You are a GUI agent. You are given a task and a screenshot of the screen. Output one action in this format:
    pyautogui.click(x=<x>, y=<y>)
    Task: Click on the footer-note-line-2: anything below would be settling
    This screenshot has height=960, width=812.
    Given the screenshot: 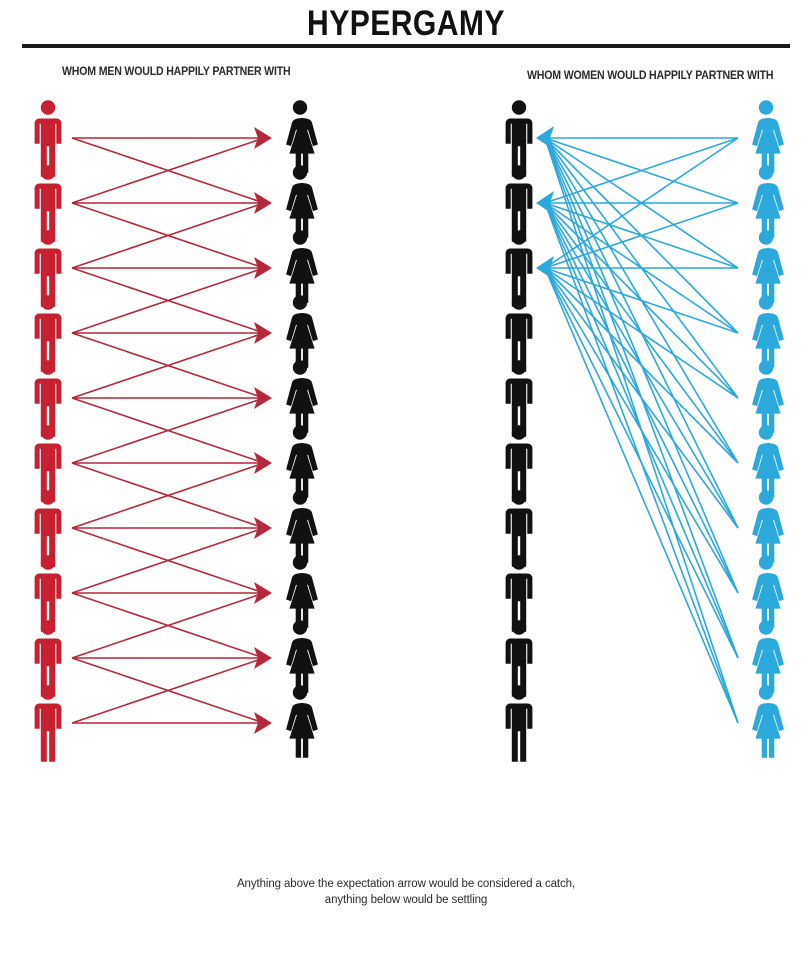 What is the action you would take?
    pyautogui.click(x=406, y=900)
    